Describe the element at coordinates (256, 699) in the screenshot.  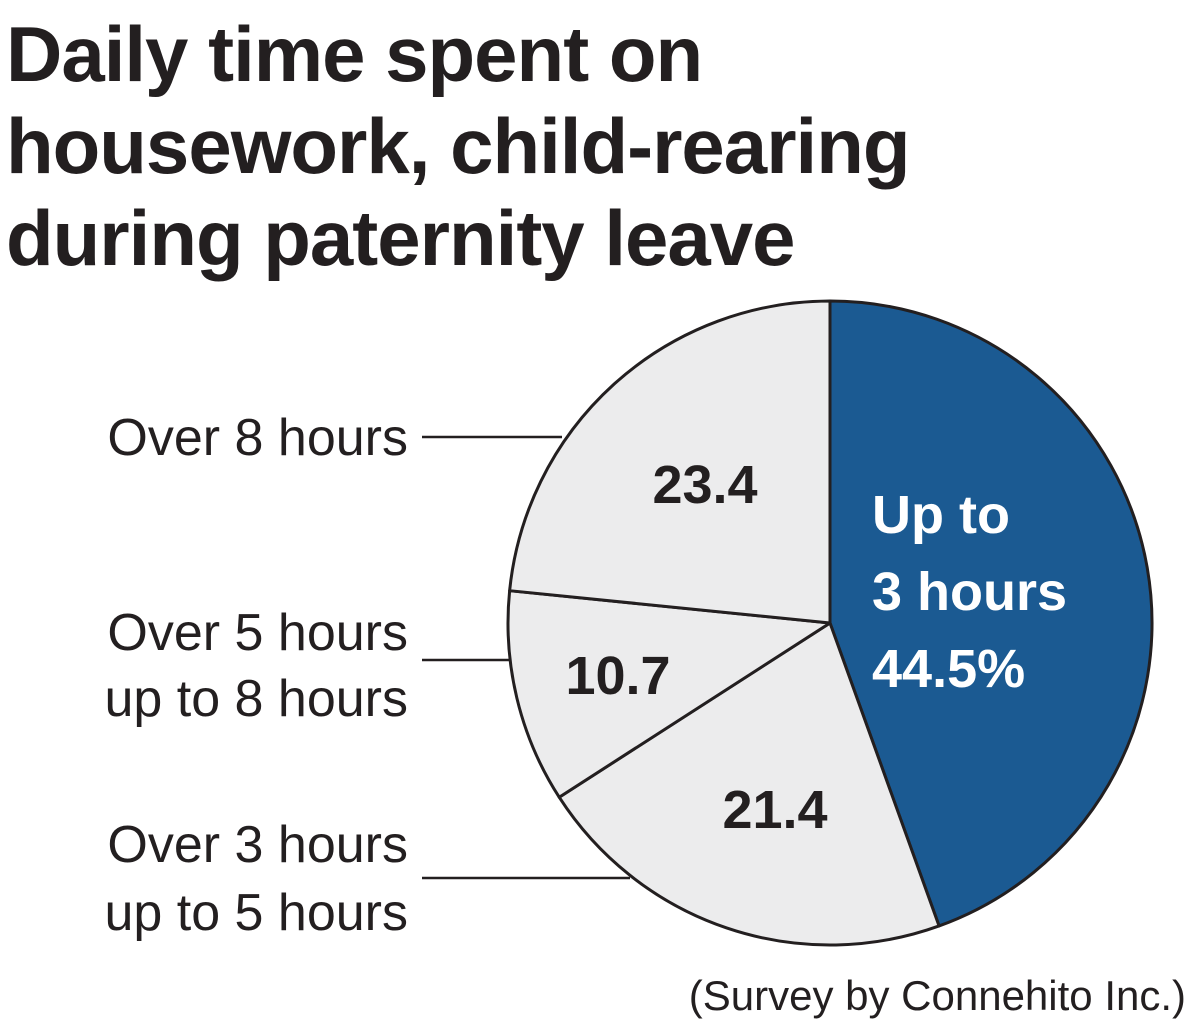
I see `slice-2-category-line-1: up to 8 hours` at that location.